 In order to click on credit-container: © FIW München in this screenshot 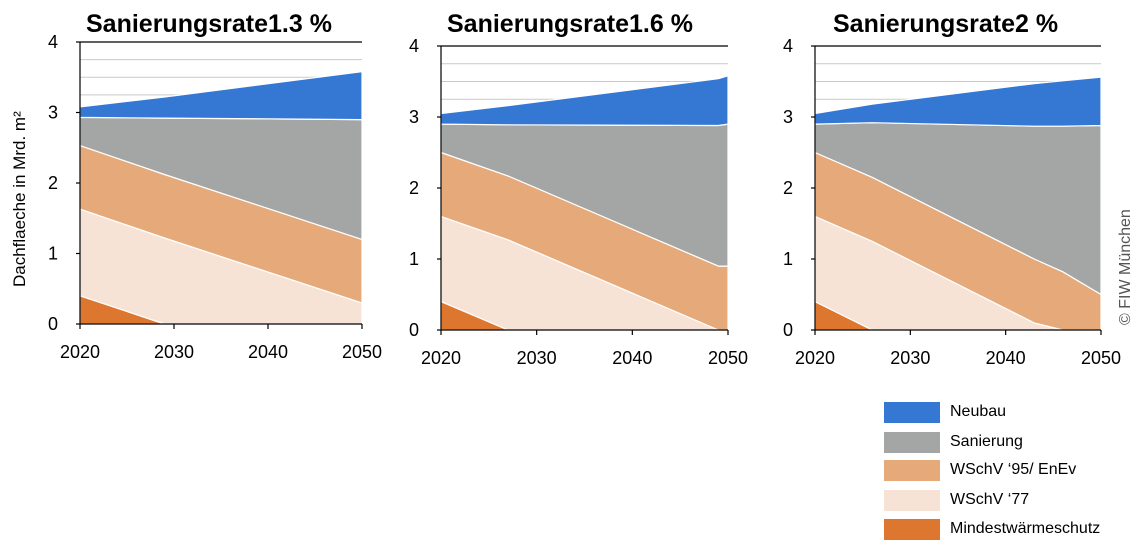, I will do `click(1125, 267)`.